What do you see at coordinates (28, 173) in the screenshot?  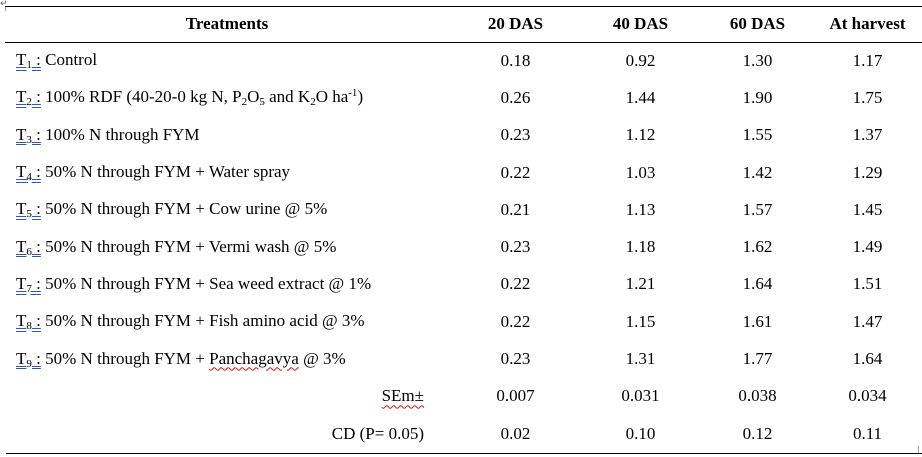 I see `treatment-code: T4 :` at bounding box center [28, 173].